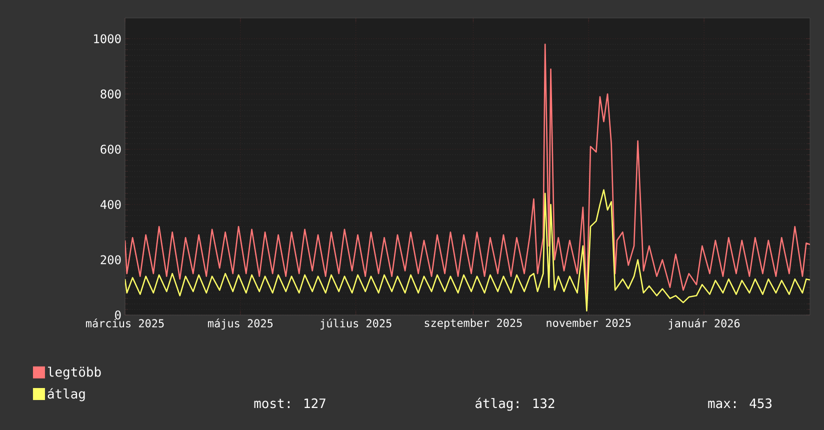  I want to click on x-tick-label: szeptember 2025, so click(473, 324).